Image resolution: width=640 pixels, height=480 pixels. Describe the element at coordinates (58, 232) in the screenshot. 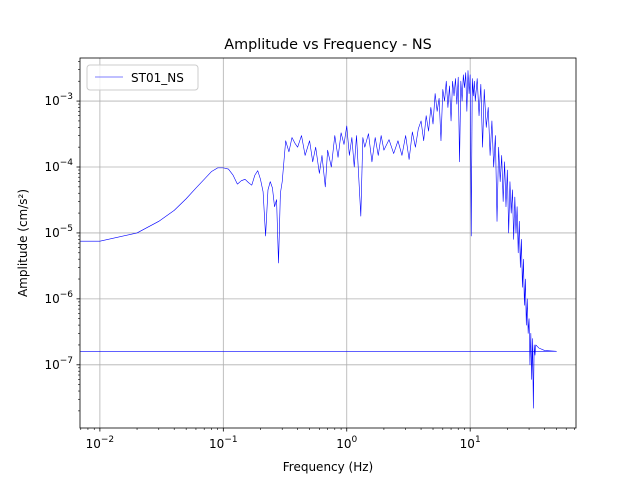

I see `y-tick-label: 10⁻⁵` at that location.